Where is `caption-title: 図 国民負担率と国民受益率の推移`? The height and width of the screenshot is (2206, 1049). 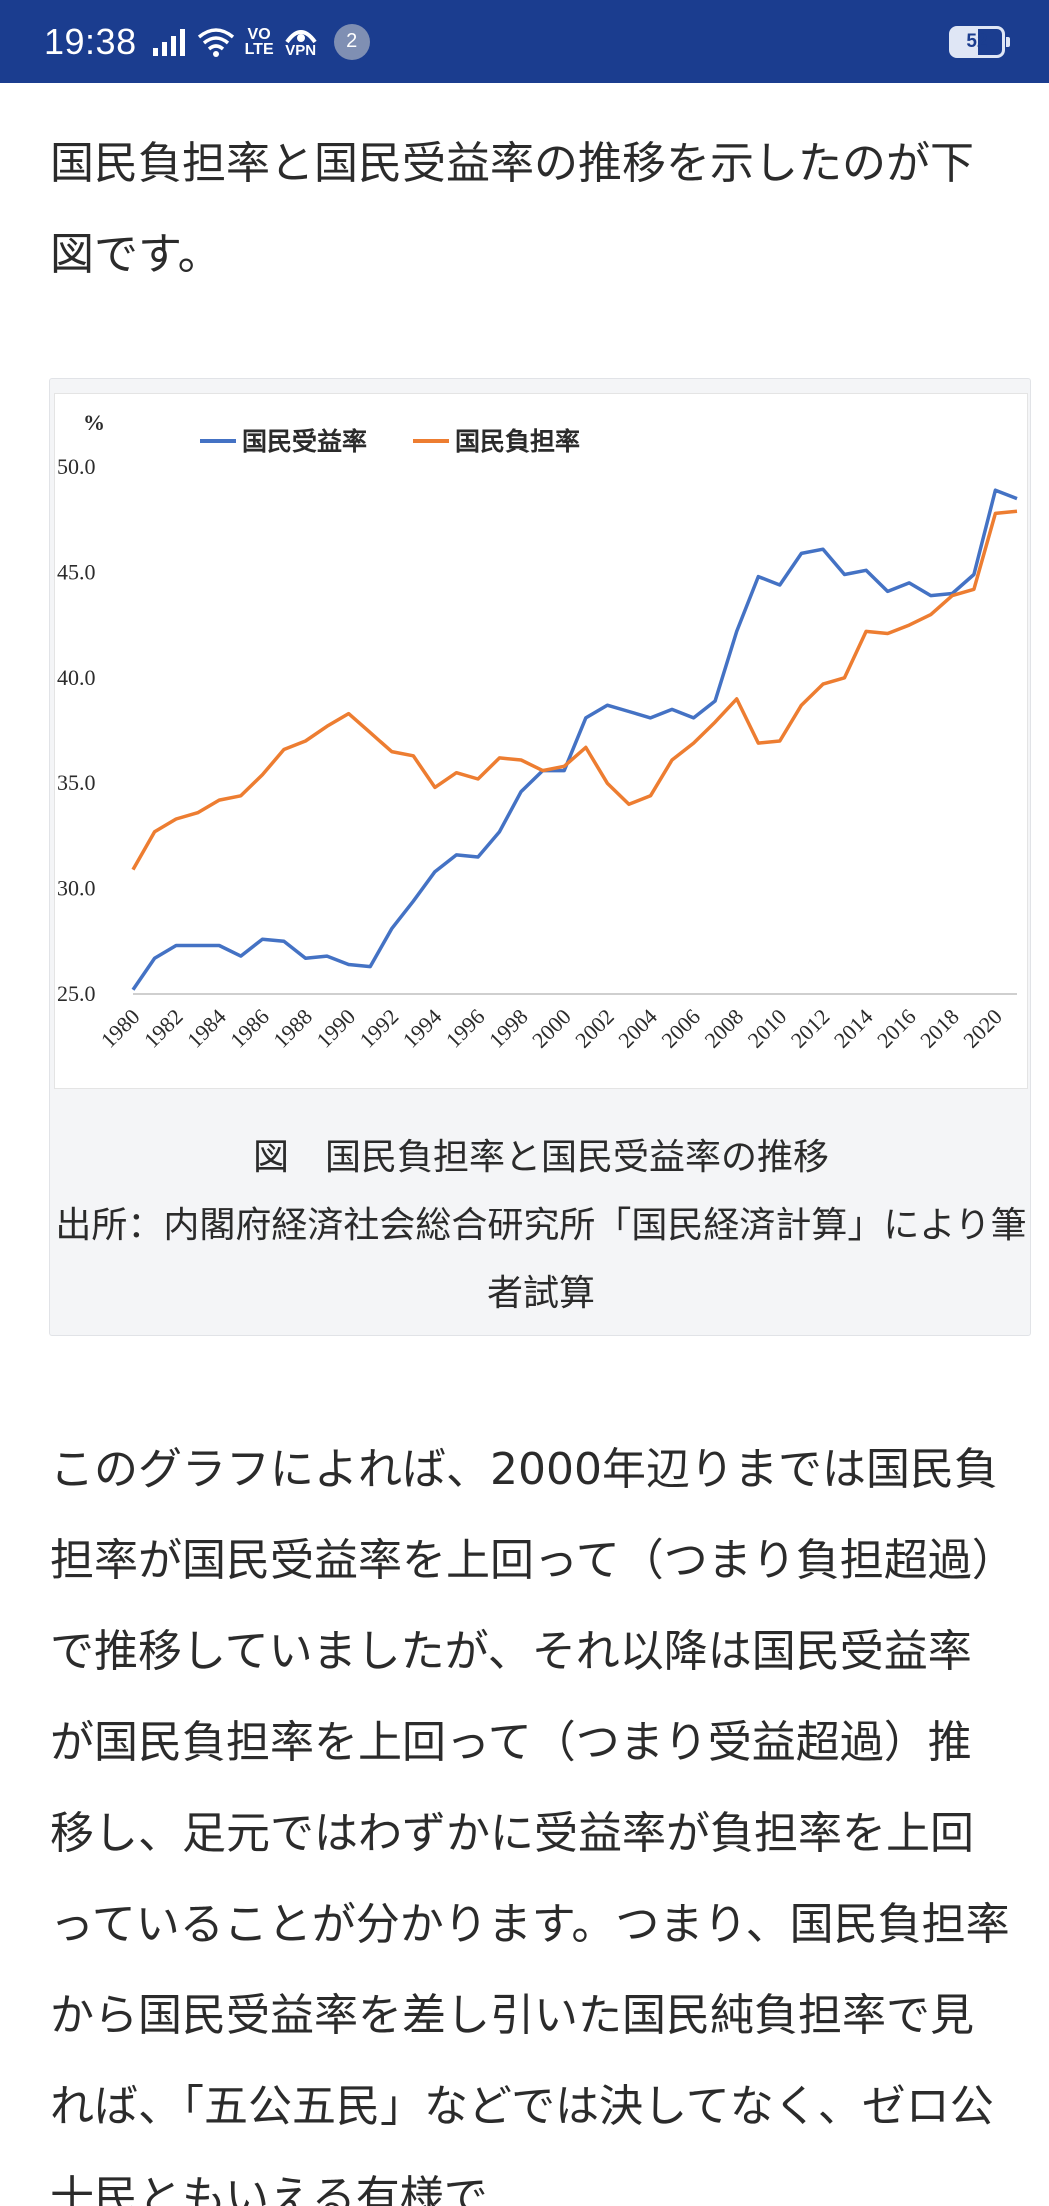
caption-title: 図 国民負担率と国民受益率の推移 is located at coordinates (540, 1157).